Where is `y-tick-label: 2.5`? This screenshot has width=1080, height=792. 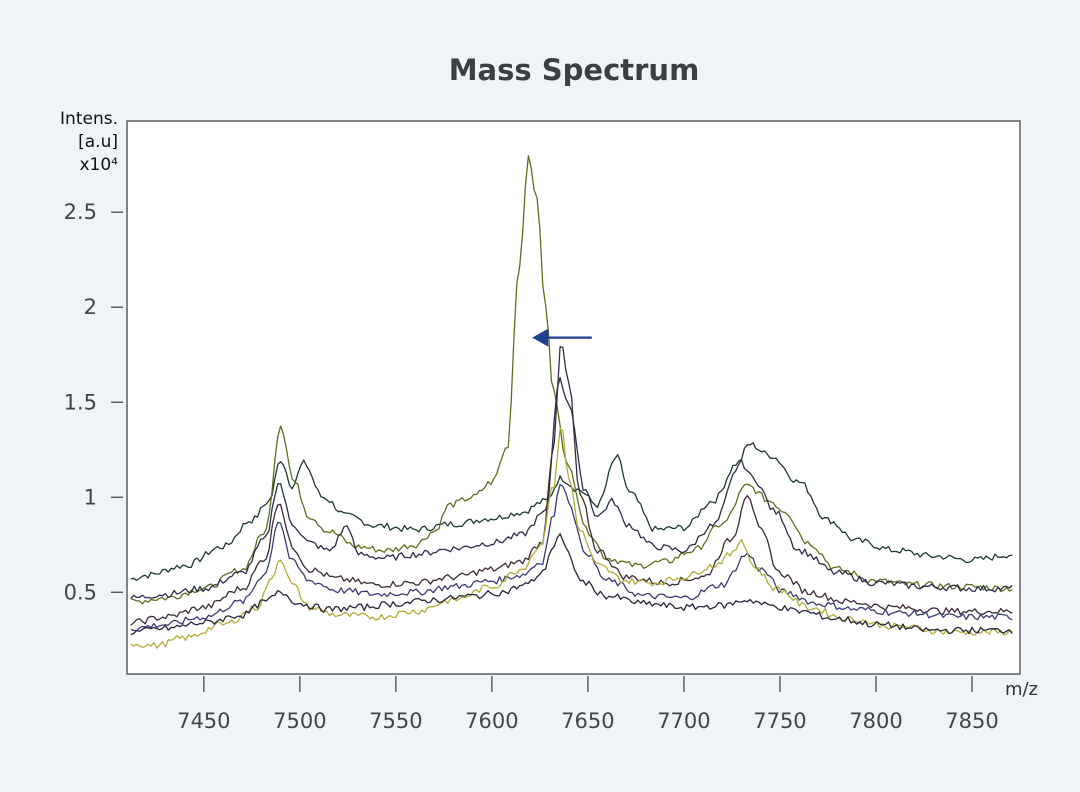
y-tick-label: 2.5 is located at coordinates (80, 212).